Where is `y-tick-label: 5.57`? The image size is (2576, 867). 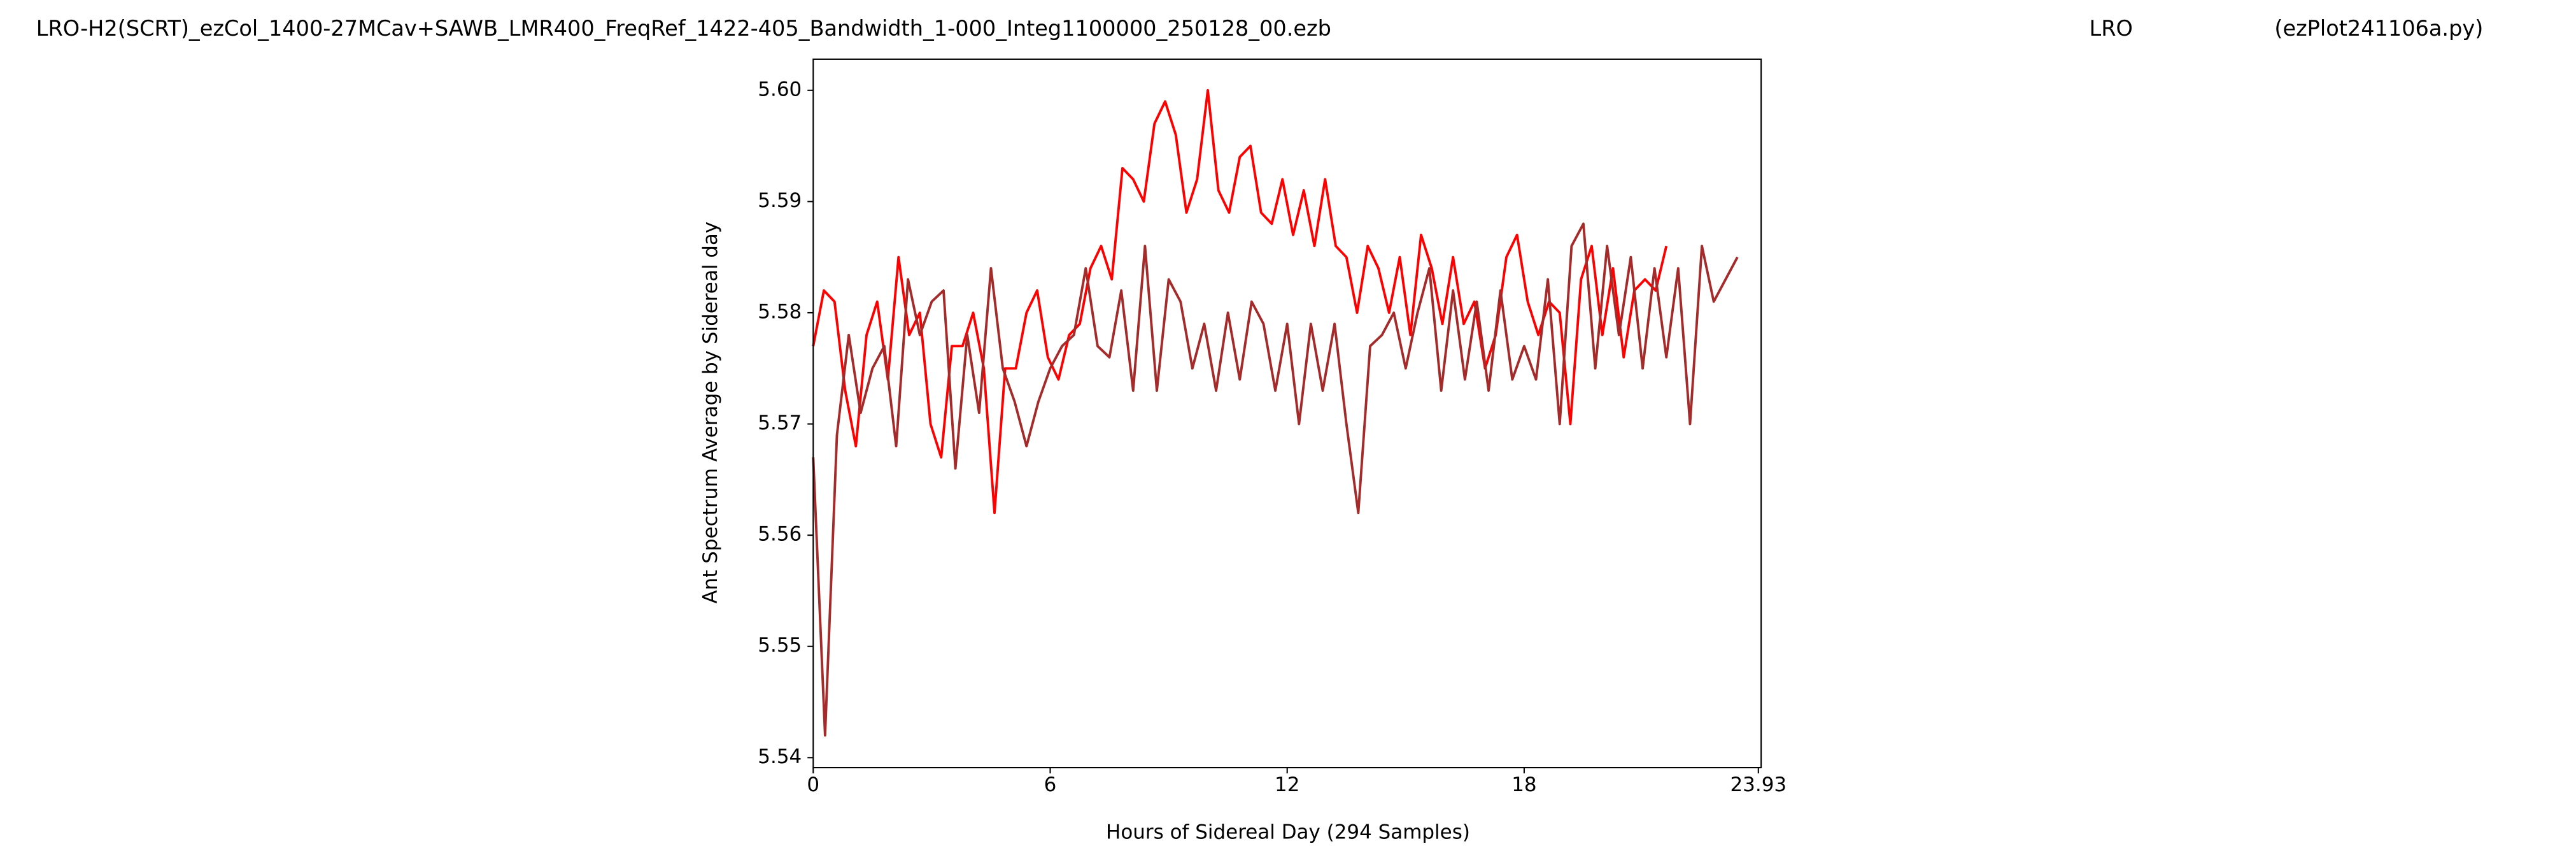 y-tick-label: 5.57 is located at coordinates (780, 423).